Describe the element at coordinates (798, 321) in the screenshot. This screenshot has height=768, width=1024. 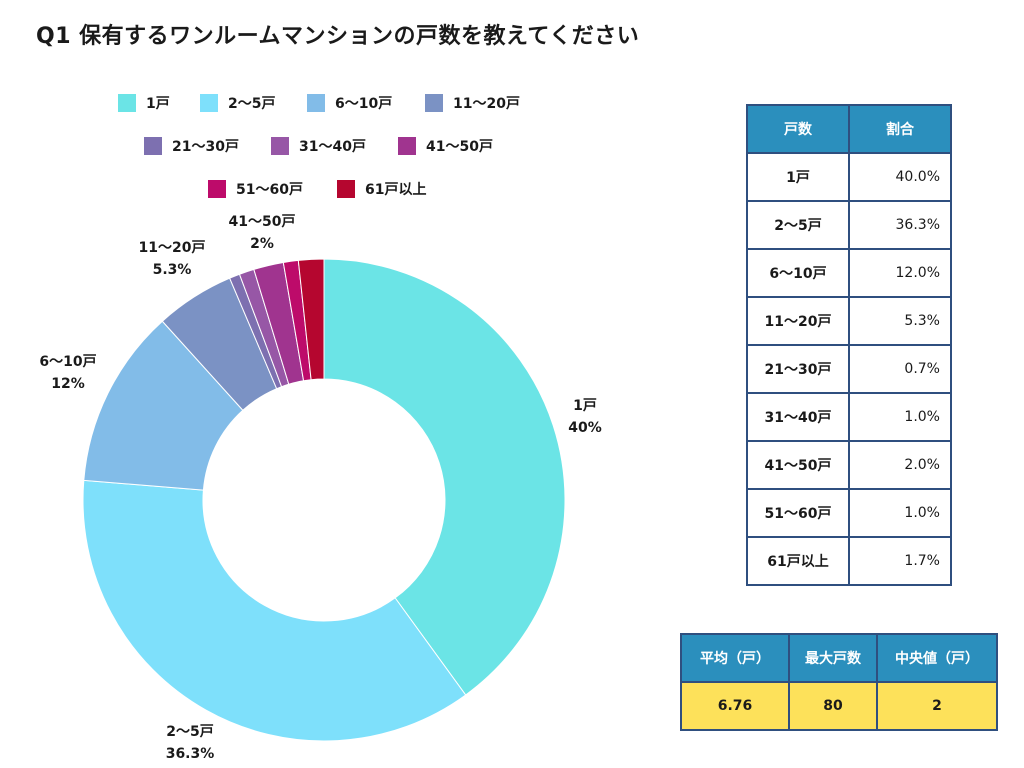
I see `ratio-category-cell: 11〜20戸` at that location.